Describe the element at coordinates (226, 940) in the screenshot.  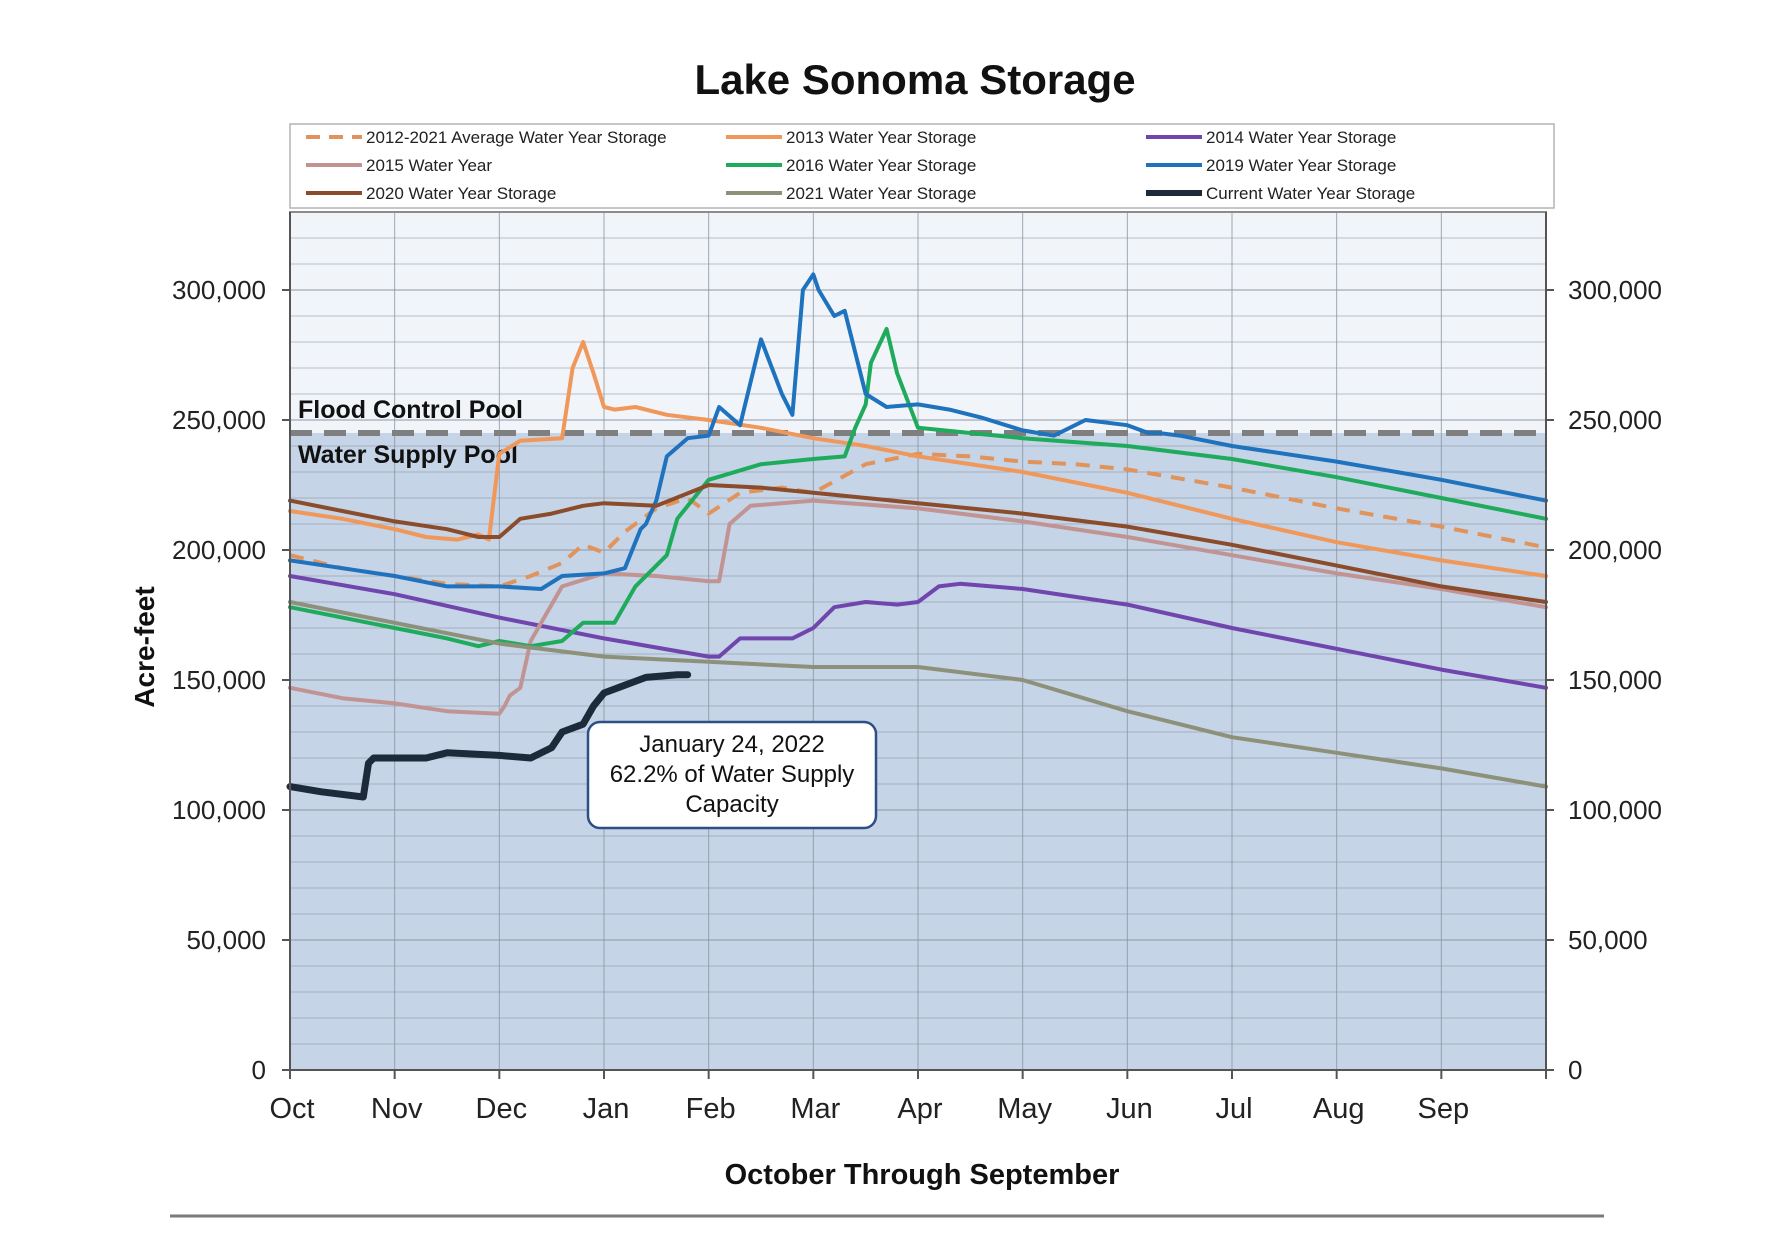
I see `y-tick-label-left: 50,000` at that location.